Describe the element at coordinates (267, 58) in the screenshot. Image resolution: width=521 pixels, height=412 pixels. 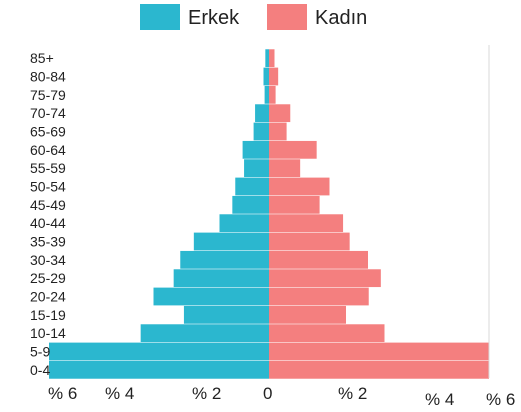
I see `bar-erkek-85-plus` at that location.